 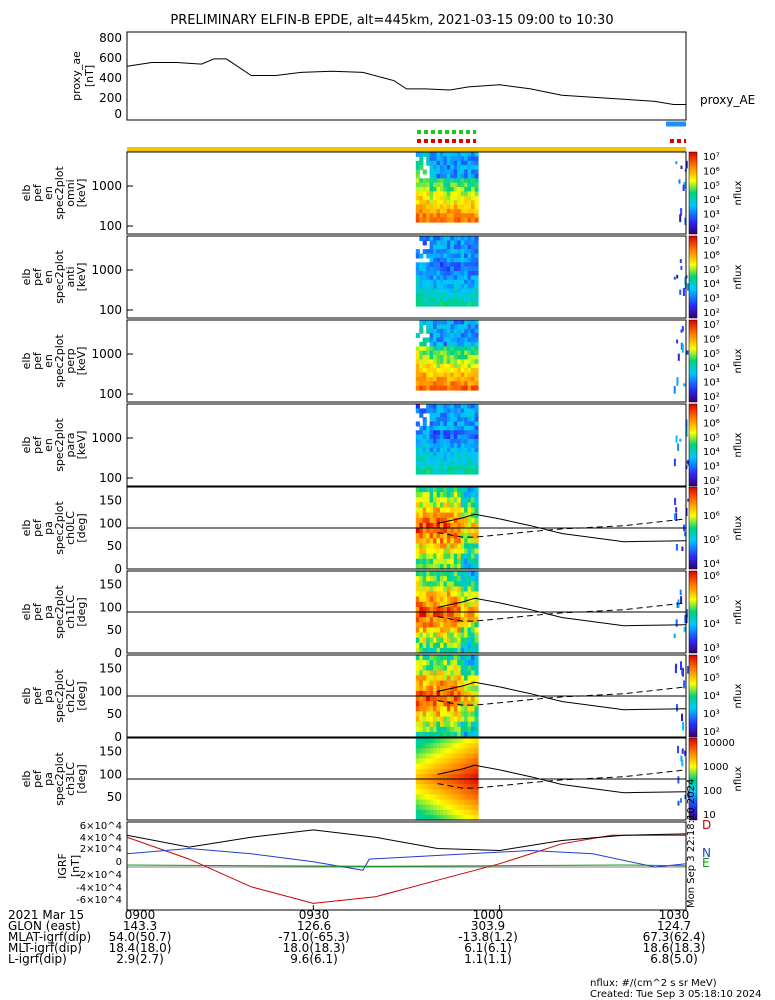 I want to click on colorbar-tick: 10⁵, so click(x=711, y=540).